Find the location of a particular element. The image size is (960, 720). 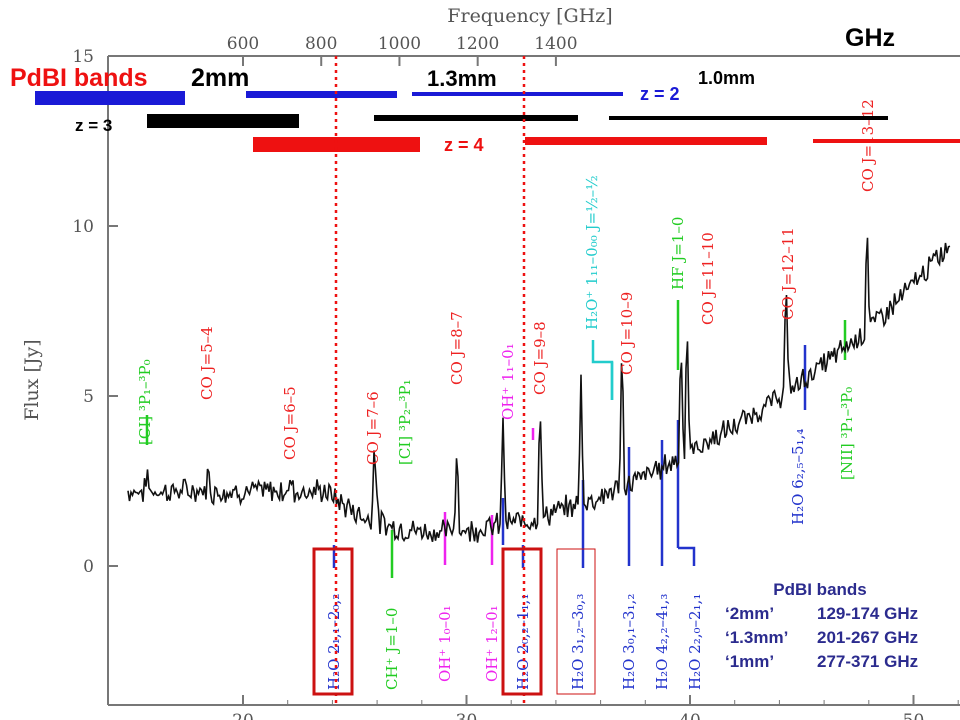

line-label: HF J=1–0 is located at coordinates (678, 253).